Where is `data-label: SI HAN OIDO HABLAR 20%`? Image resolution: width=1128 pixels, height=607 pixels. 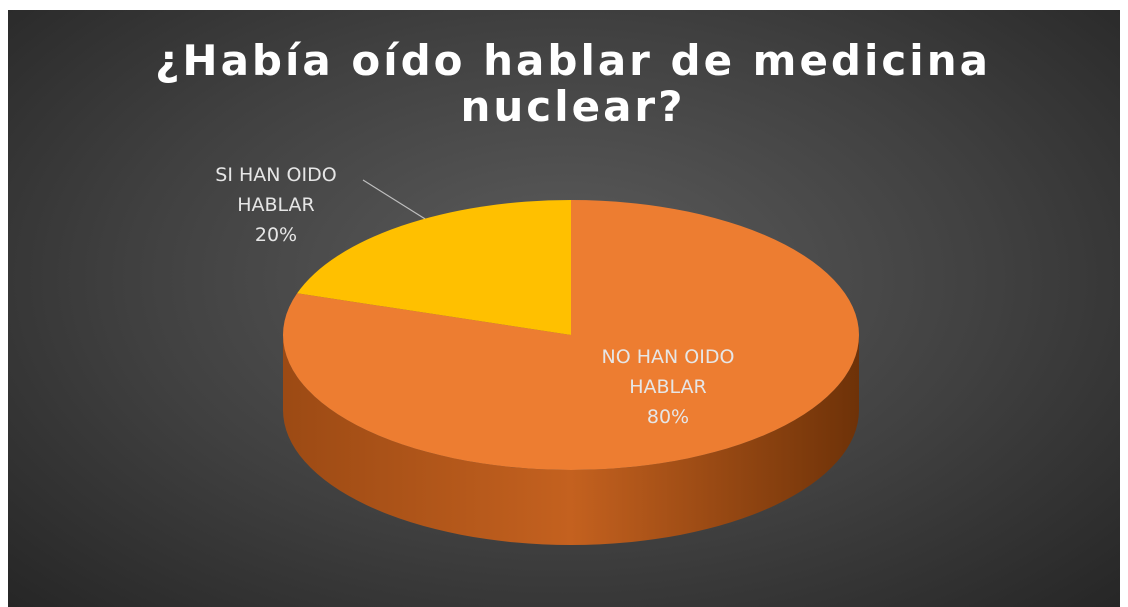
data-label: SI HAN OIDO HABLAR 20% is located at coordinates (276, 205).